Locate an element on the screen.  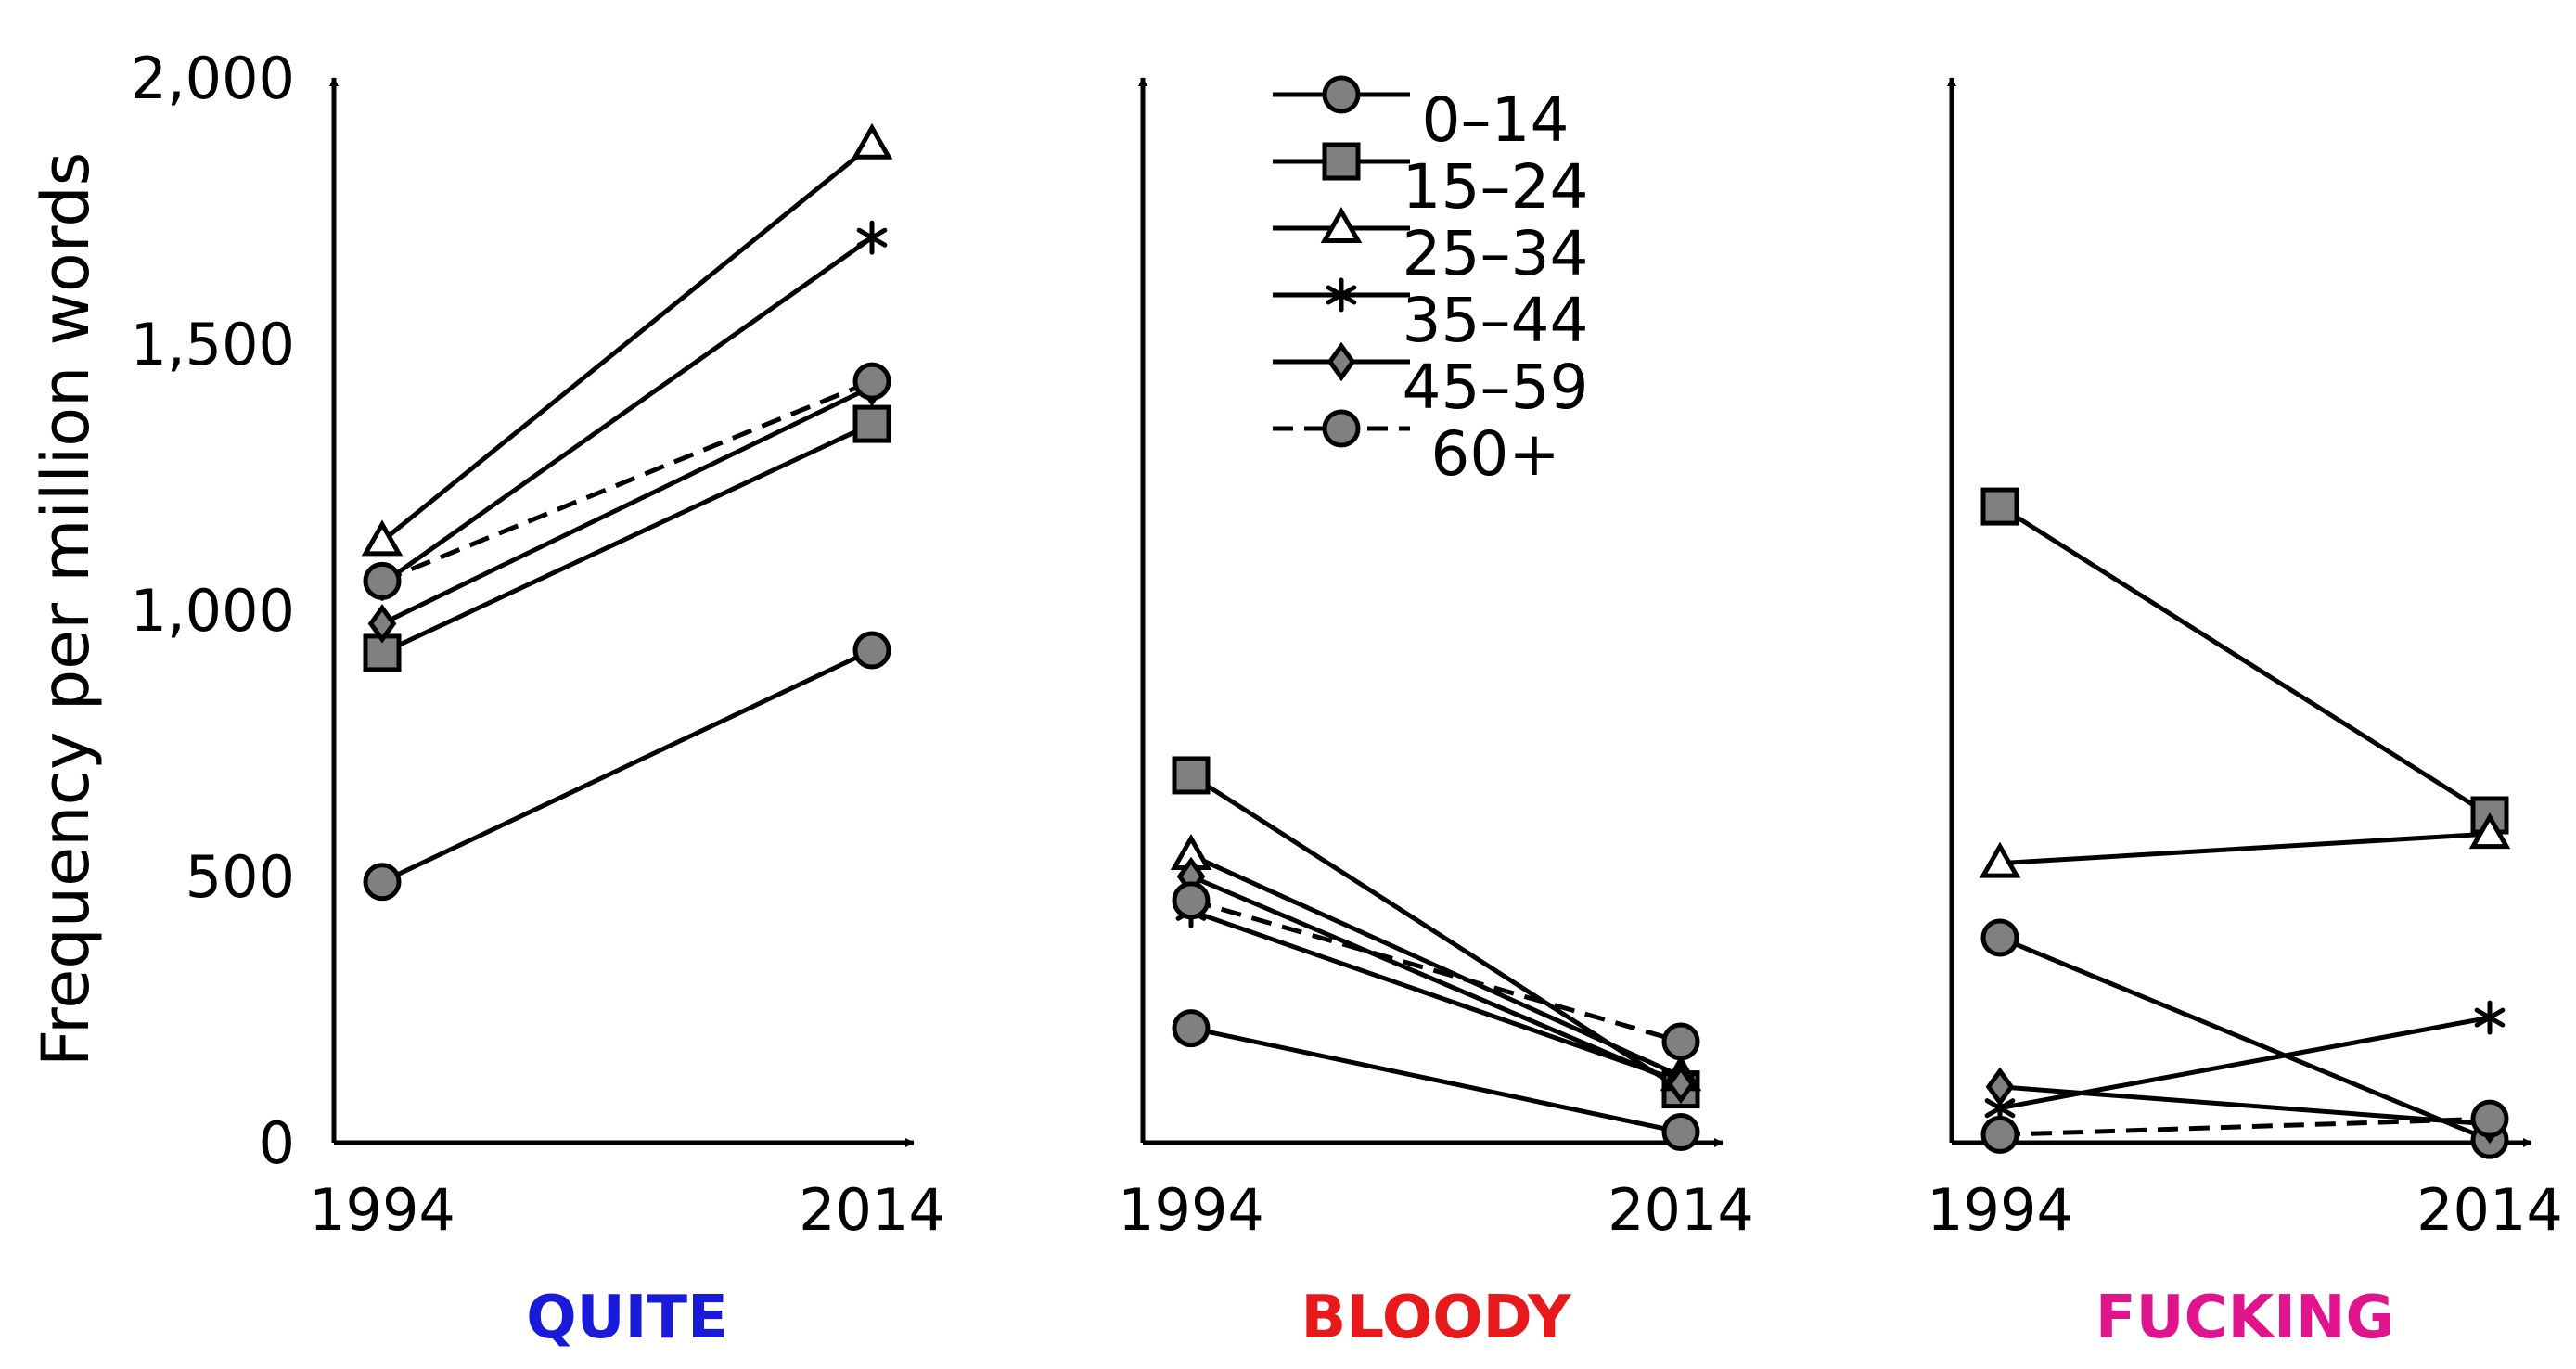
legend-item: 25–34 is located at coordinates (1431, 247).